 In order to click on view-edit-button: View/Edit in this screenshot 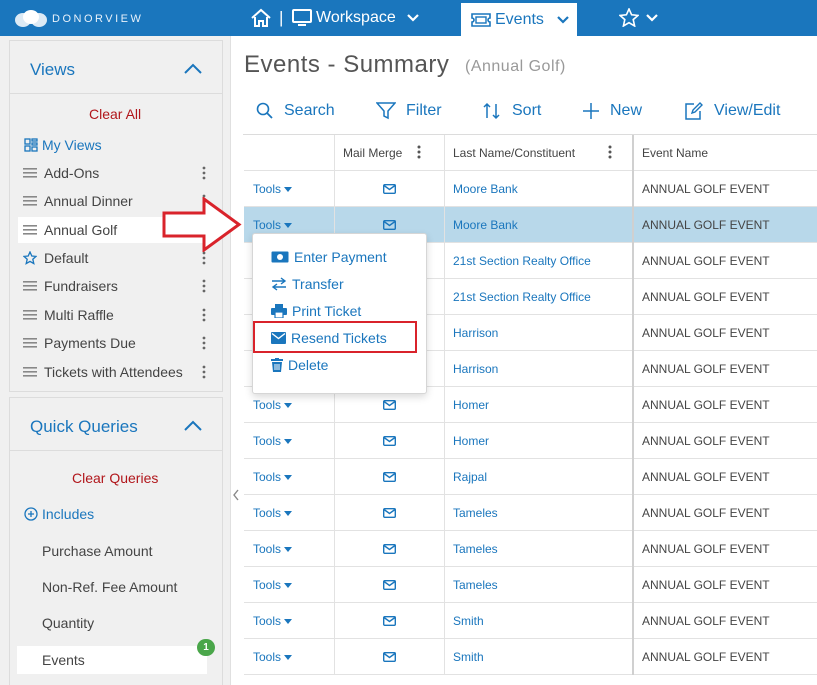, I will do `click(732, 111)`.